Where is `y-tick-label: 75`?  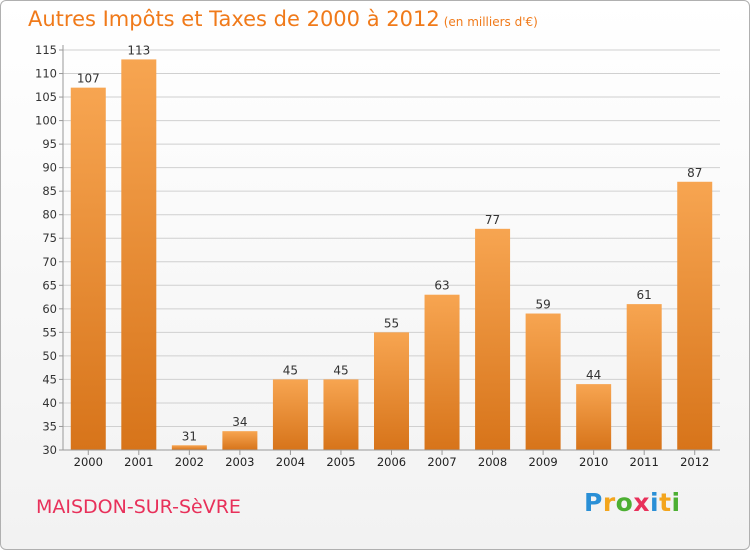
y-tick-label: 75 is located at coordinates (49, 238).